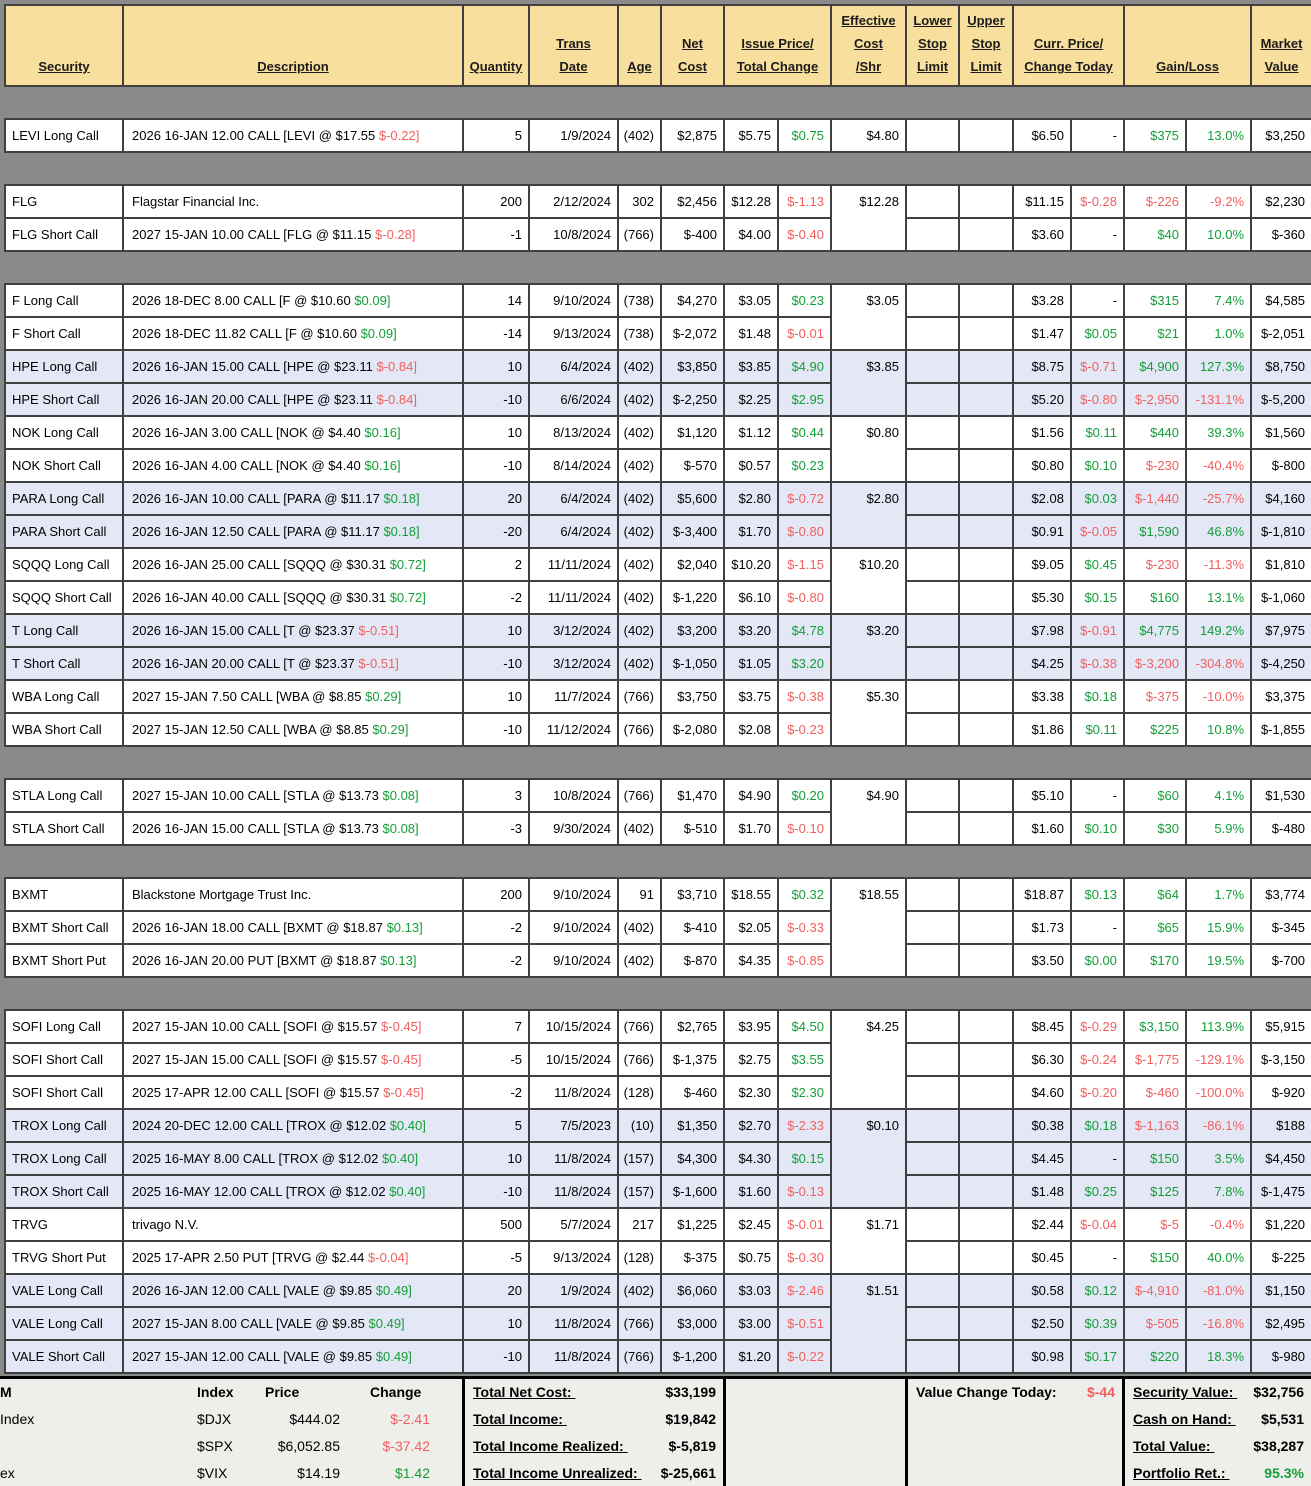 The width and height of the screenshot is (1311, 1486). I want to click on curr-price-cell: $4.25, so click(1042, 663).